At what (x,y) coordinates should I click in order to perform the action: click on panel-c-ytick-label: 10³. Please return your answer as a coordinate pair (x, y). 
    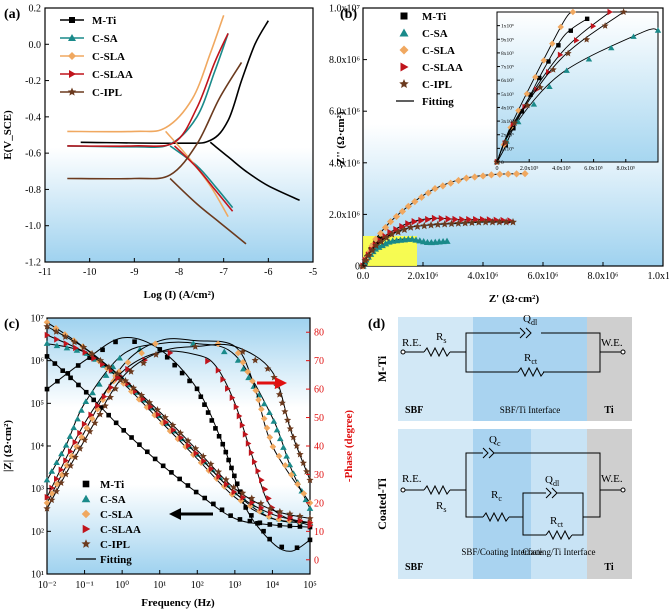
    Looking at the image, I should click on (37, 489).